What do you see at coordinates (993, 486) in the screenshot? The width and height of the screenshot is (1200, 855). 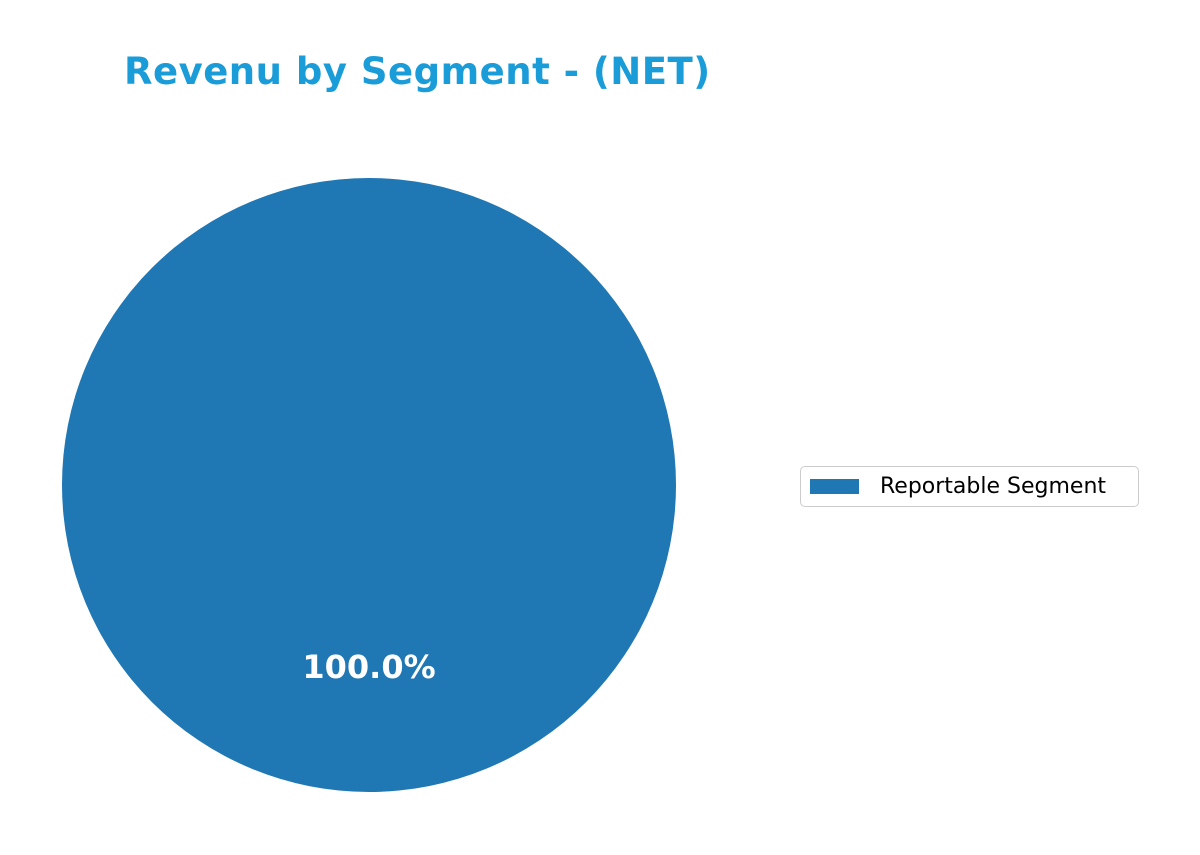 I see `legend-label: Reportable Segment` at bounding box center [993, 486].